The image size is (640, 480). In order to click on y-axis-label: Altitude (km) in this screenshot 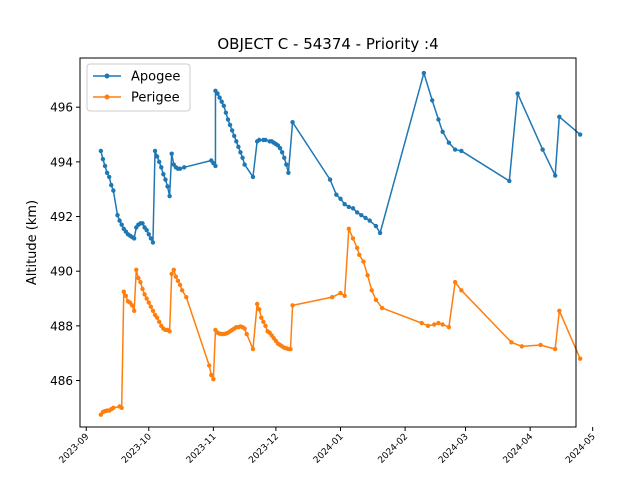, I will do `click(32, 242)`.